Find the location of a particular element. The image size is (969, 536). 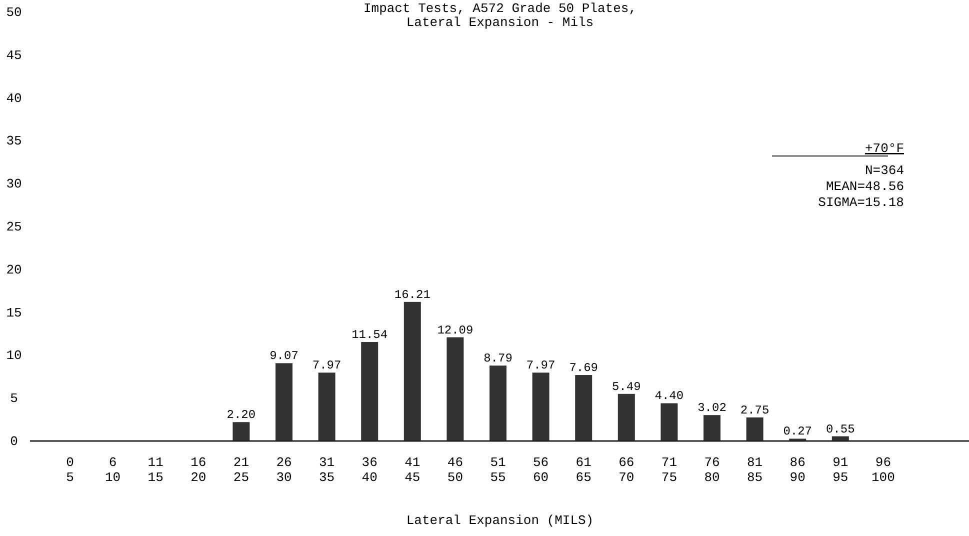

y-tick-label: 5 is located at coordinates (14, 398).